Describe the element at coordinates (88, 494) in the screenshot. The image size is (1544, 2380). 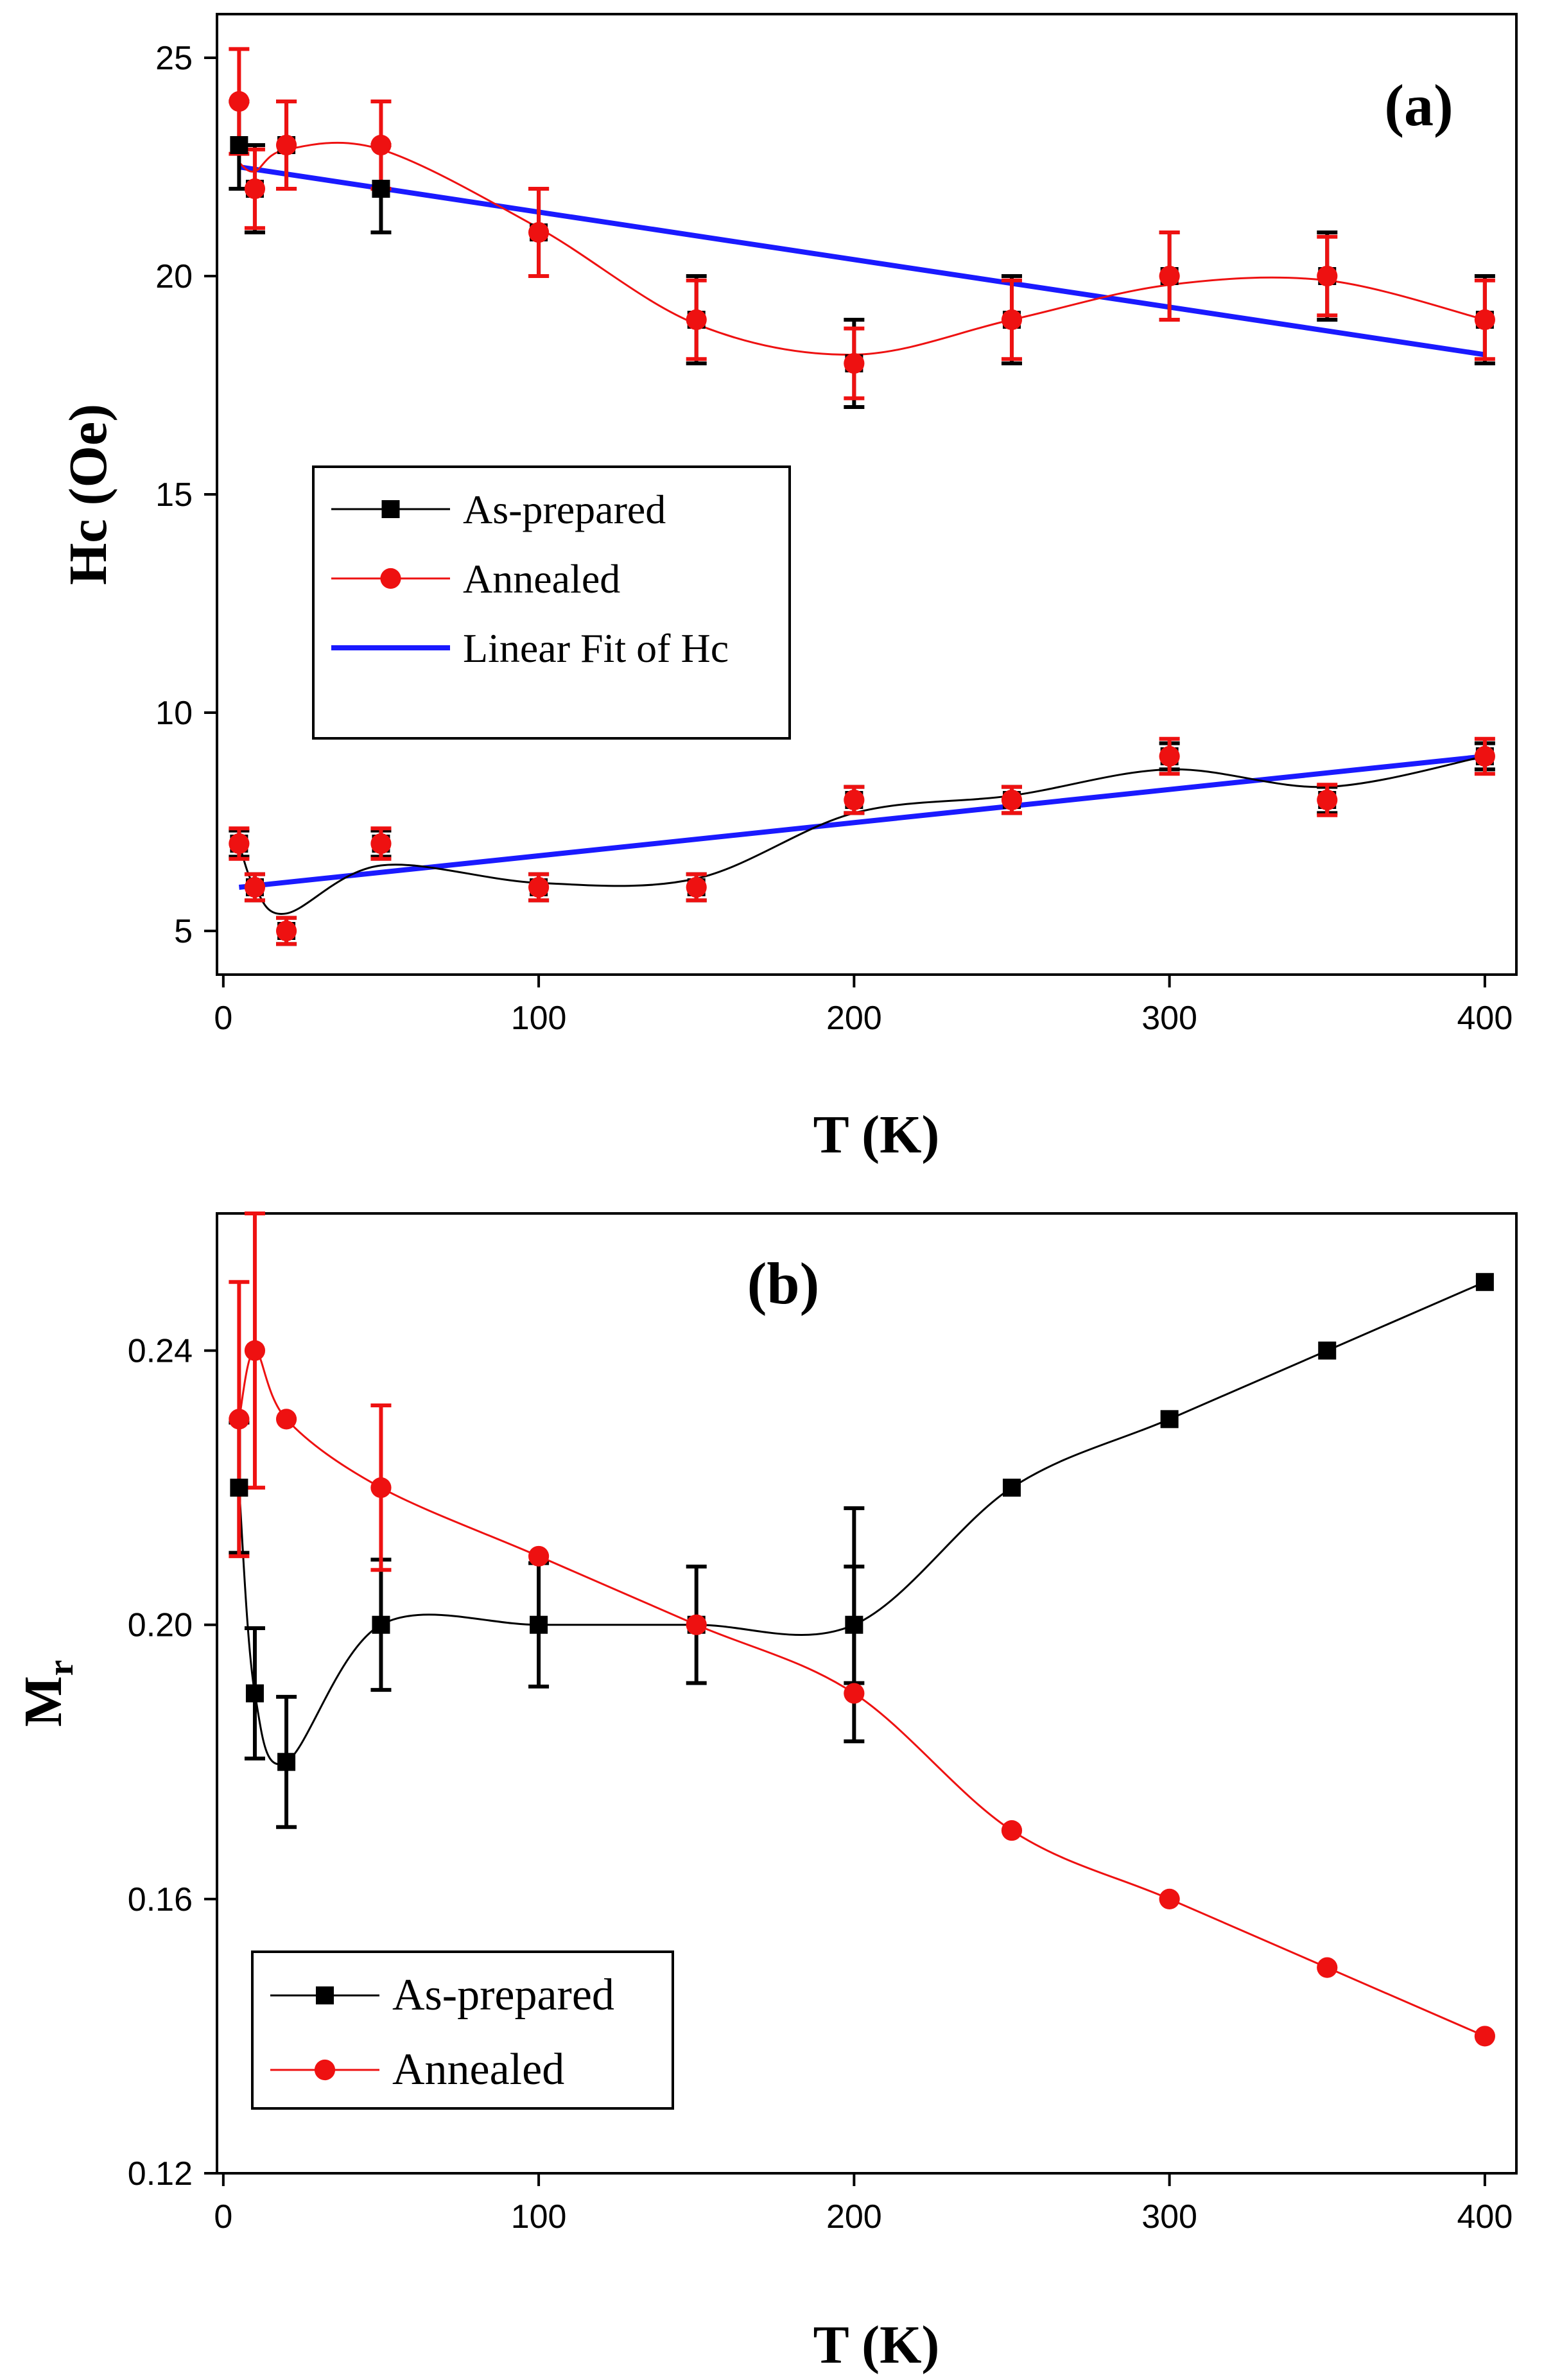
I see `y-axis-title: Hc (Oe)` at that location.